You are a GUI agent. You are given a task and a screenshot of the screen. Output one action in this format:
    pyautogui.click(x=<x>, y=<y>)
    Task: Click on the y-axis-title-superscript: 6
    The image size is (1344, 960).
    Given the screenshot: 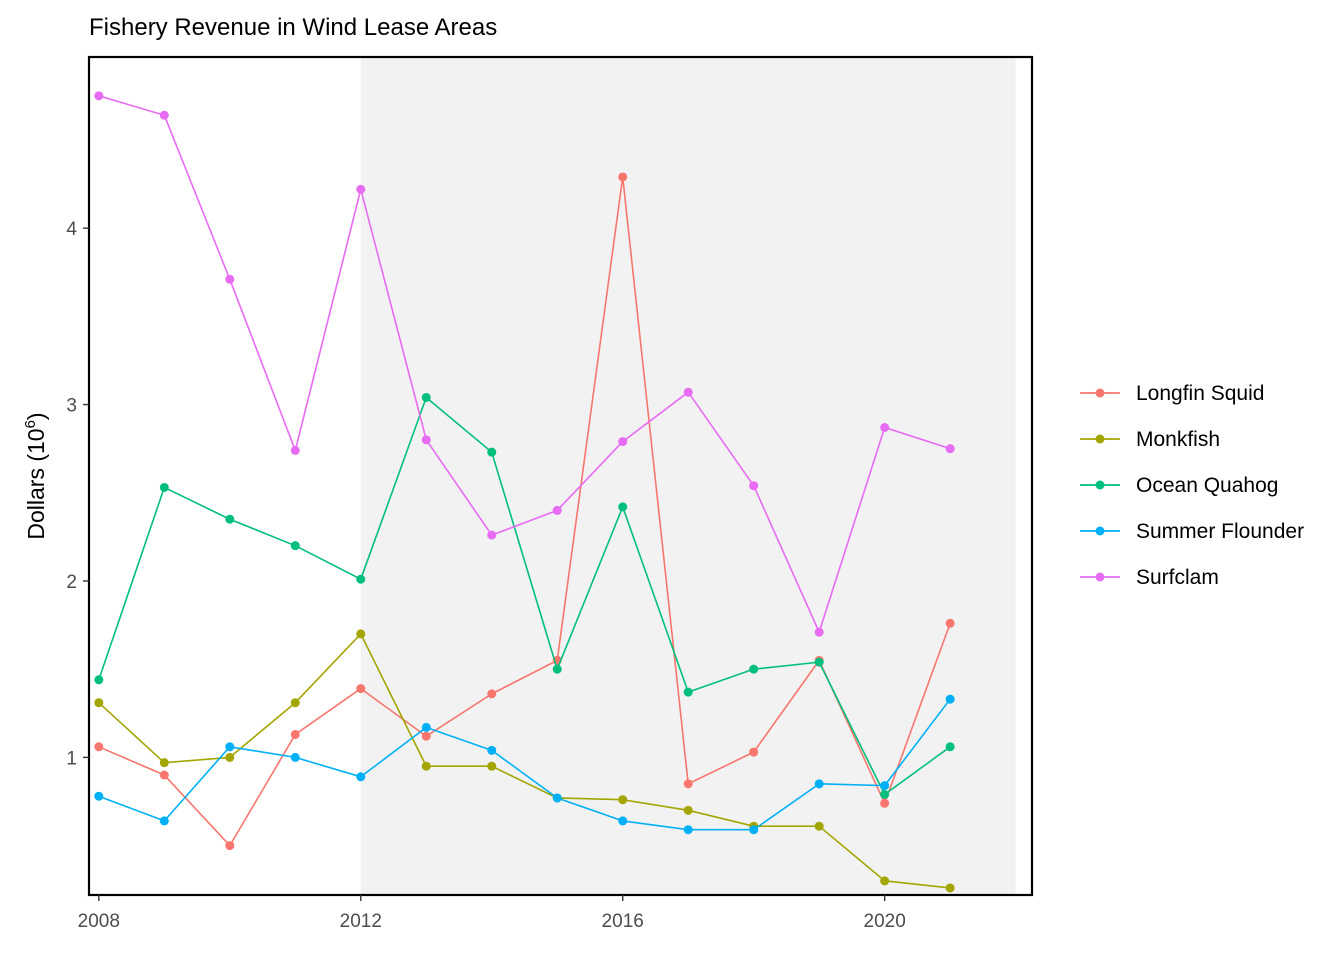 What is the action you would take?
    pyautogui.click(x=30, y=424)
    